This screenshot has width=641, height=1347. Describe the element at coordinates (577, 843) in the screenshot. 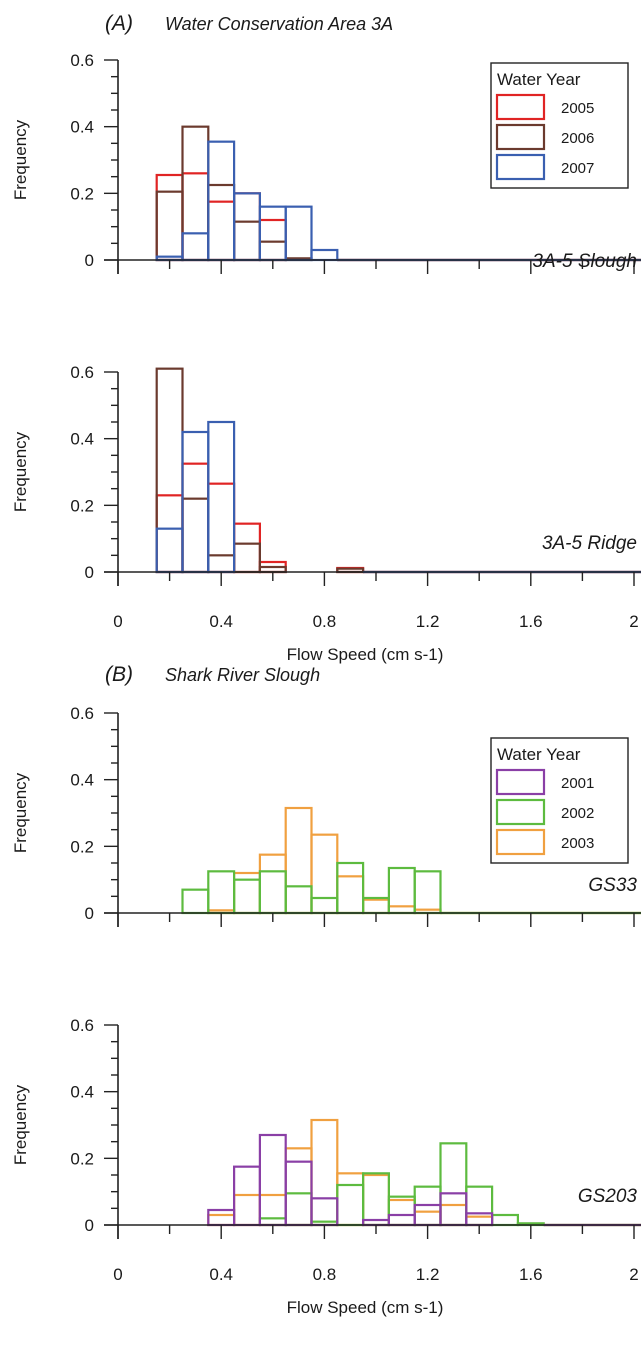

I see `legend-label-2003: 2003` at that location.